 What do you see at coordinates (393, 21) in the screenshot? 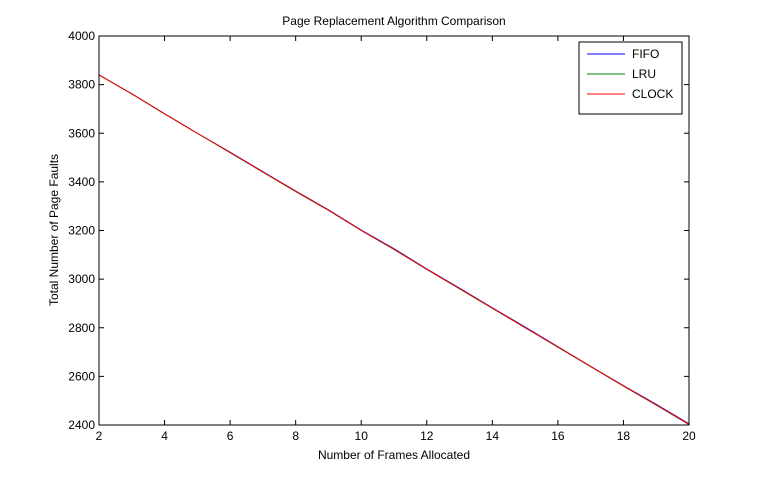
I see `chart-title: Page Replacement Algorithm Comparison` at bounding box center [393, 21].